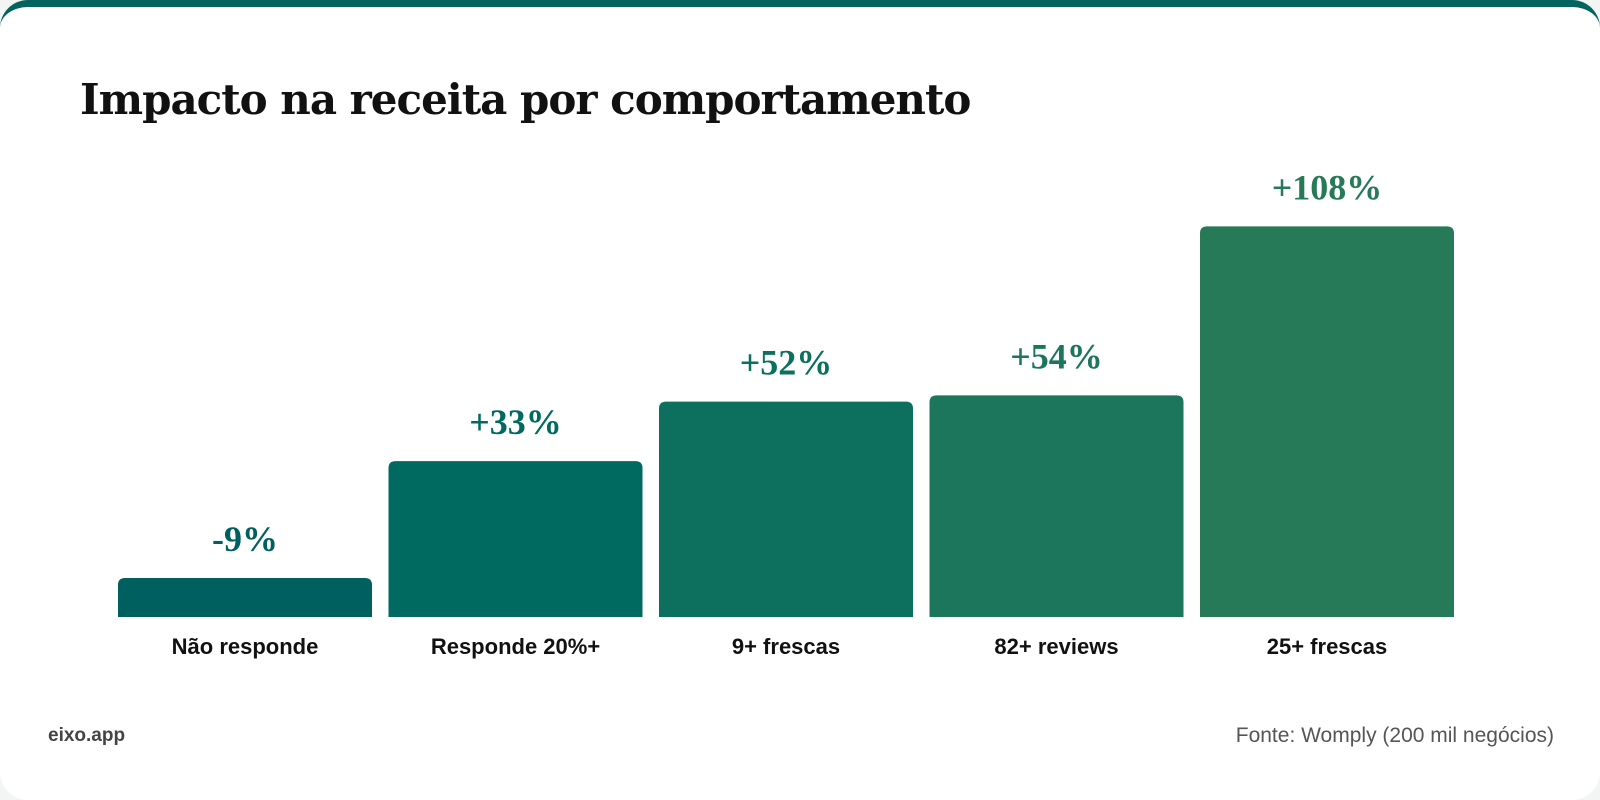 The width and height of the screenshot is (1600, 800). What do you see at coordinates (245, 539) in the screenshot?
I see `data-label: -9%` at bounding box center [245, 539].